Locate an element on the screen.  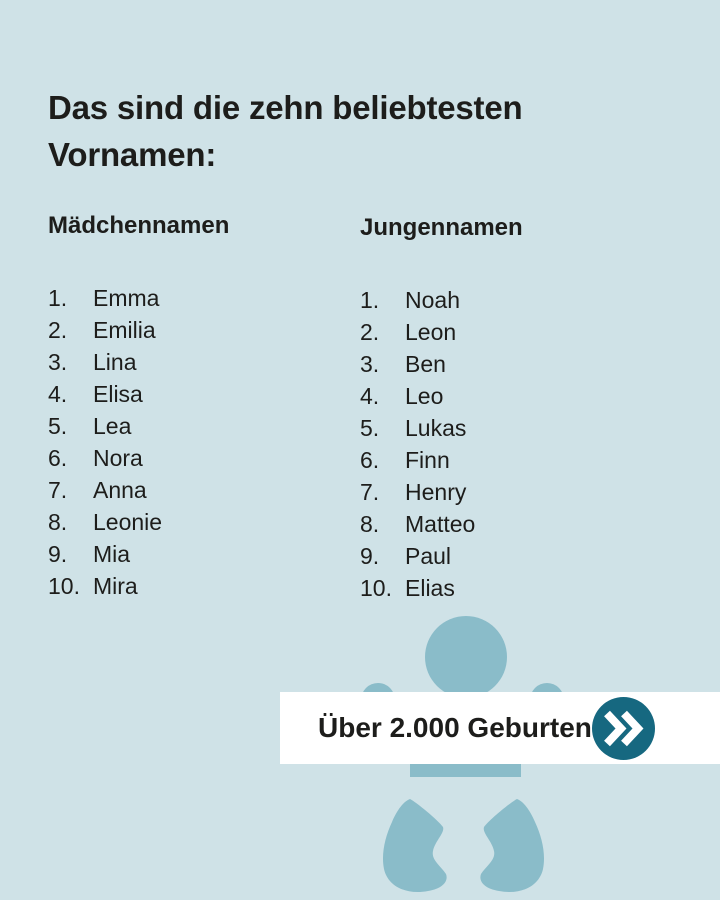
births-count-label: Über 2.000 Geburten is located at coordinates (455, 727).